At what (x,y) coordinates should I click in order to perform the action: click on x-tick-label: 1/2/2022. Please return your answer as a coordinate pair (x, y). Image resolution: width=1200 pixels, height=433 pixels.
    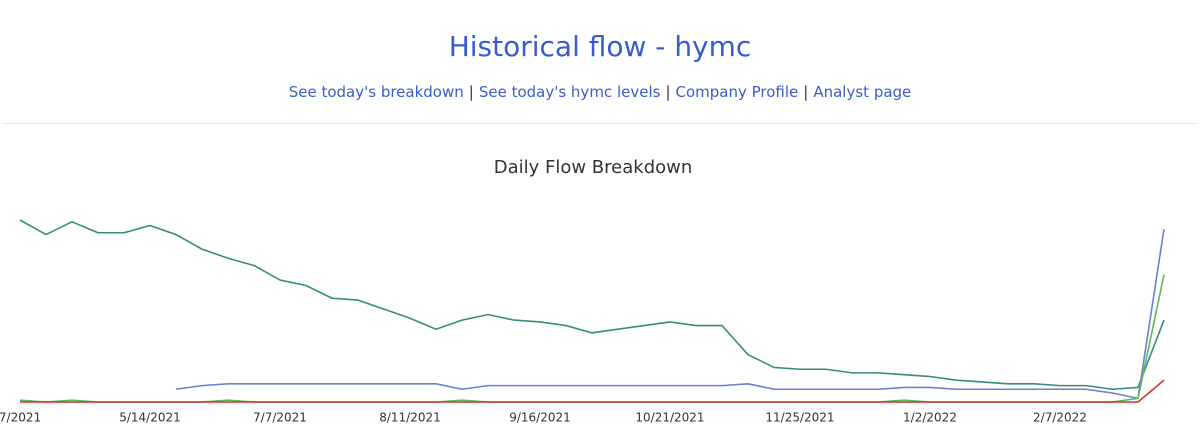
    Looking at the image, I should click on (930, 418).